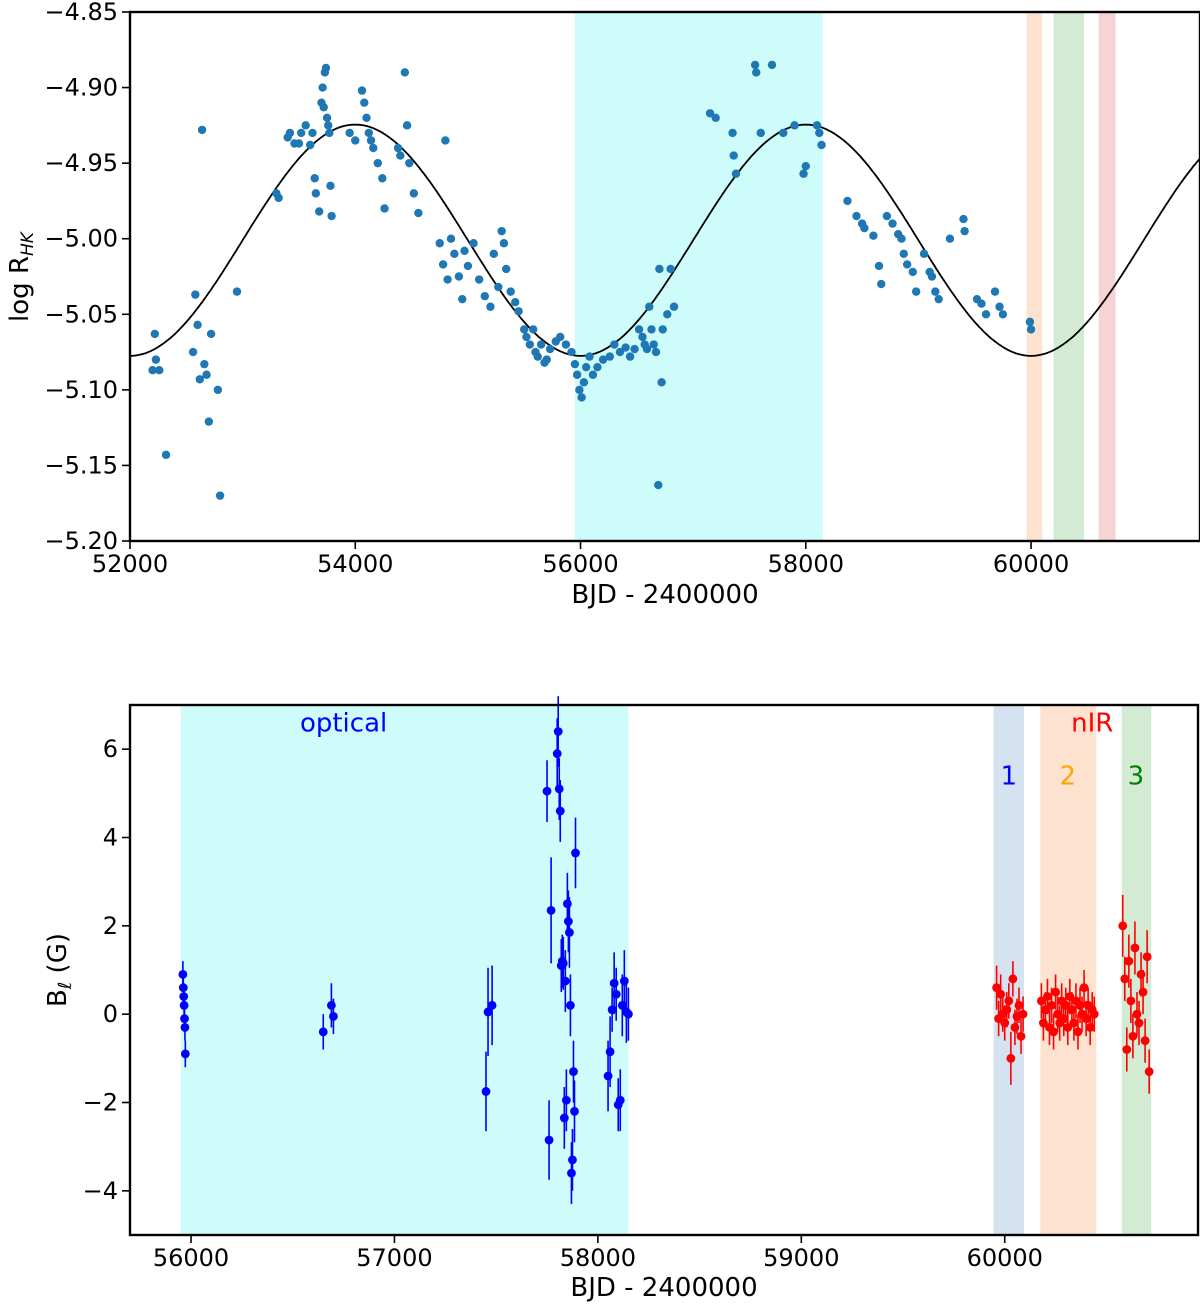 The image size is (1200, 1304). I want to click on top-x-tick-label: 60000, so click(1031, 564).